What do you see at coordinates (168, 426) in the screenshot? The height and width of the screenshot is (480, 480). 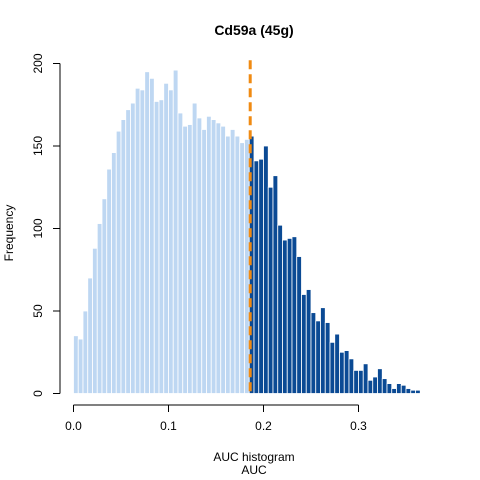 I see `x-tick-label: 0.1` at bounding box center [168, 426].